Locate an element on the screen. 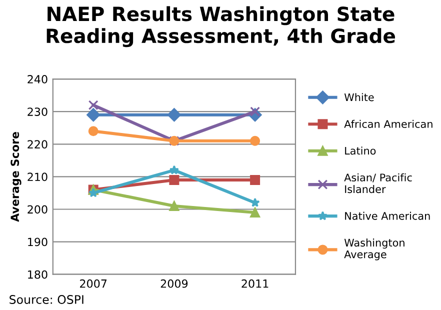  x-tick-label: 2011 is located at coordinates (255, 283).